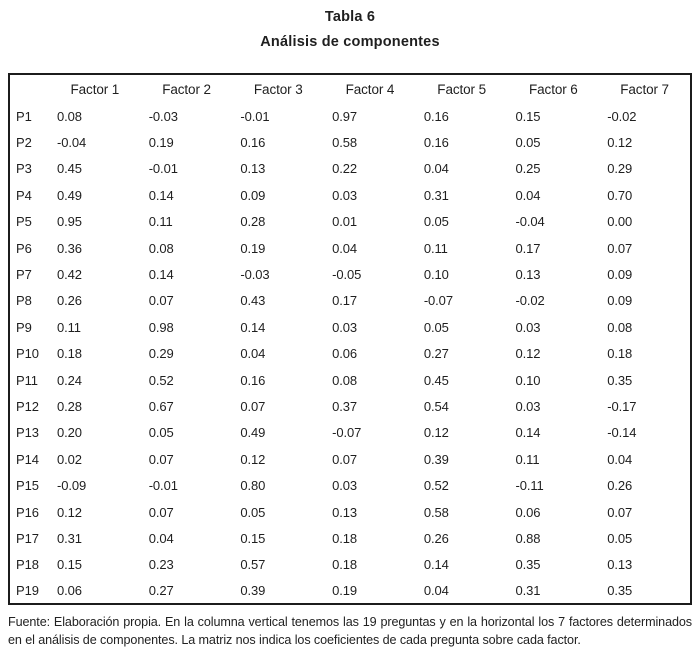 The image size is (700, 671). I want to click on column-header-factor-5: Factor 5, so click(462, 89).